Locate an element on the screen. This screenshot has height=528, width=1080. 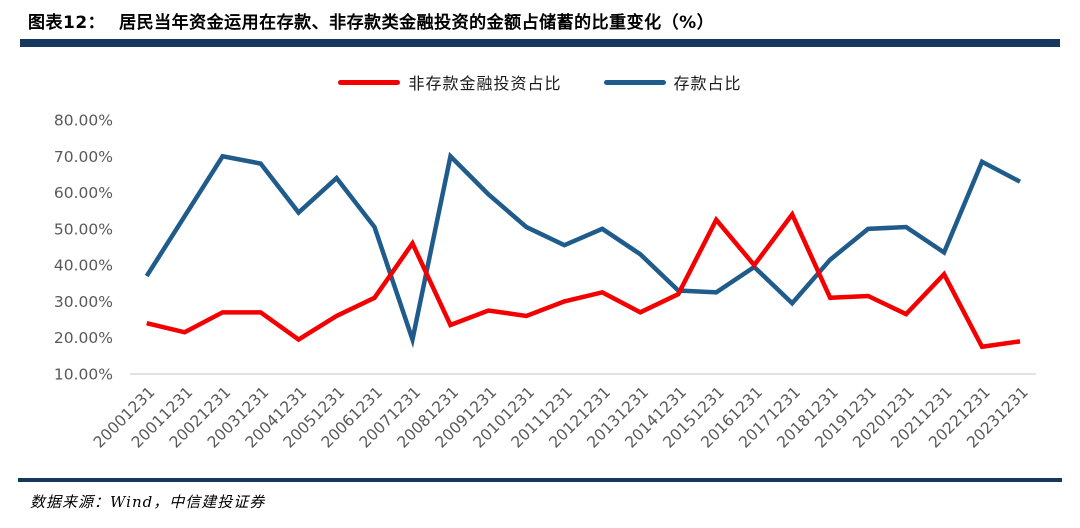
y-tick-label: 30.00% is located at coordinates (83, 302).